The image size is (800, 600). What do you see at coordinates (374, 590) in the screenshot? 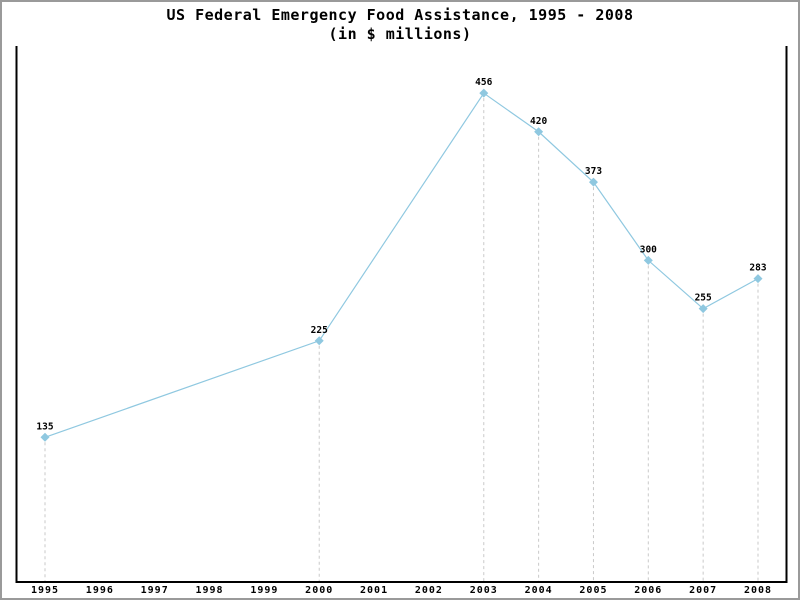
I see `x-tick-label: 2001` at bounding box center [374, 590].